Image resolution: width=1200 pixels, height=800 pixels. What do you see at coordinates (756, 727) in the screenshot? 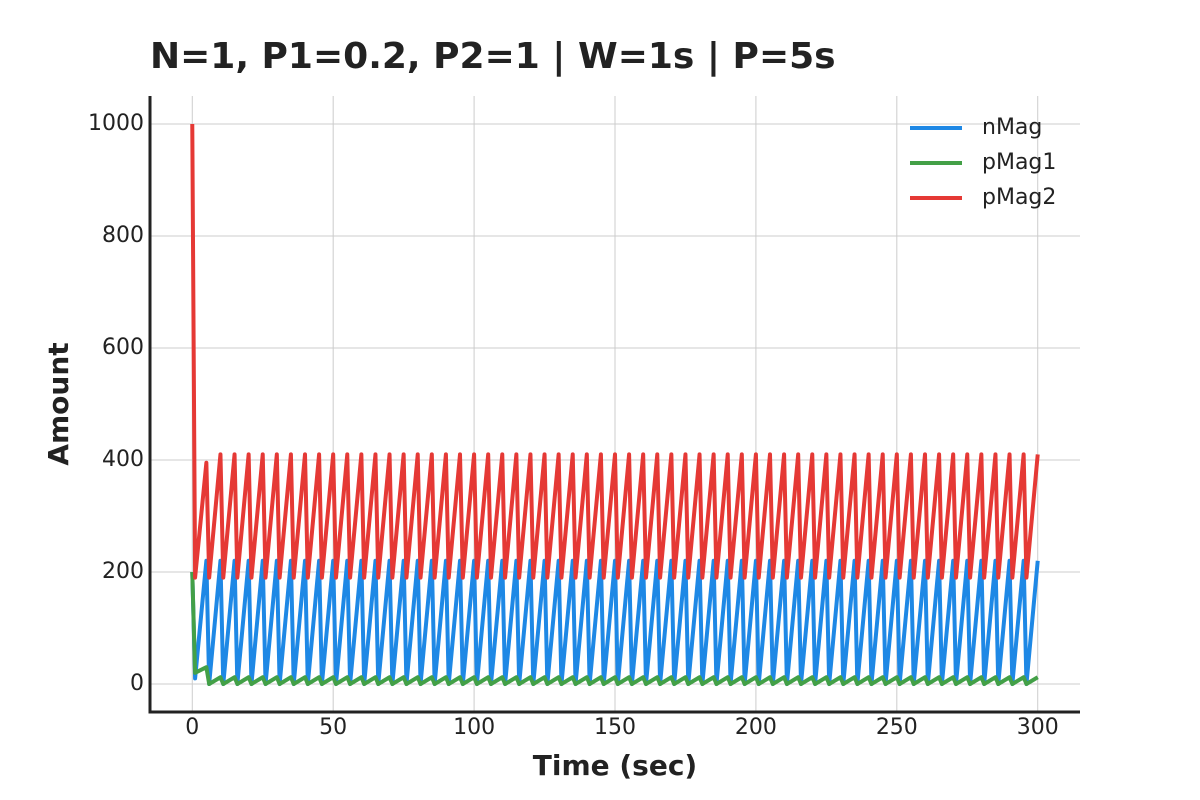
I see `x-tick-label: 200` at bounding box center [756, 727].